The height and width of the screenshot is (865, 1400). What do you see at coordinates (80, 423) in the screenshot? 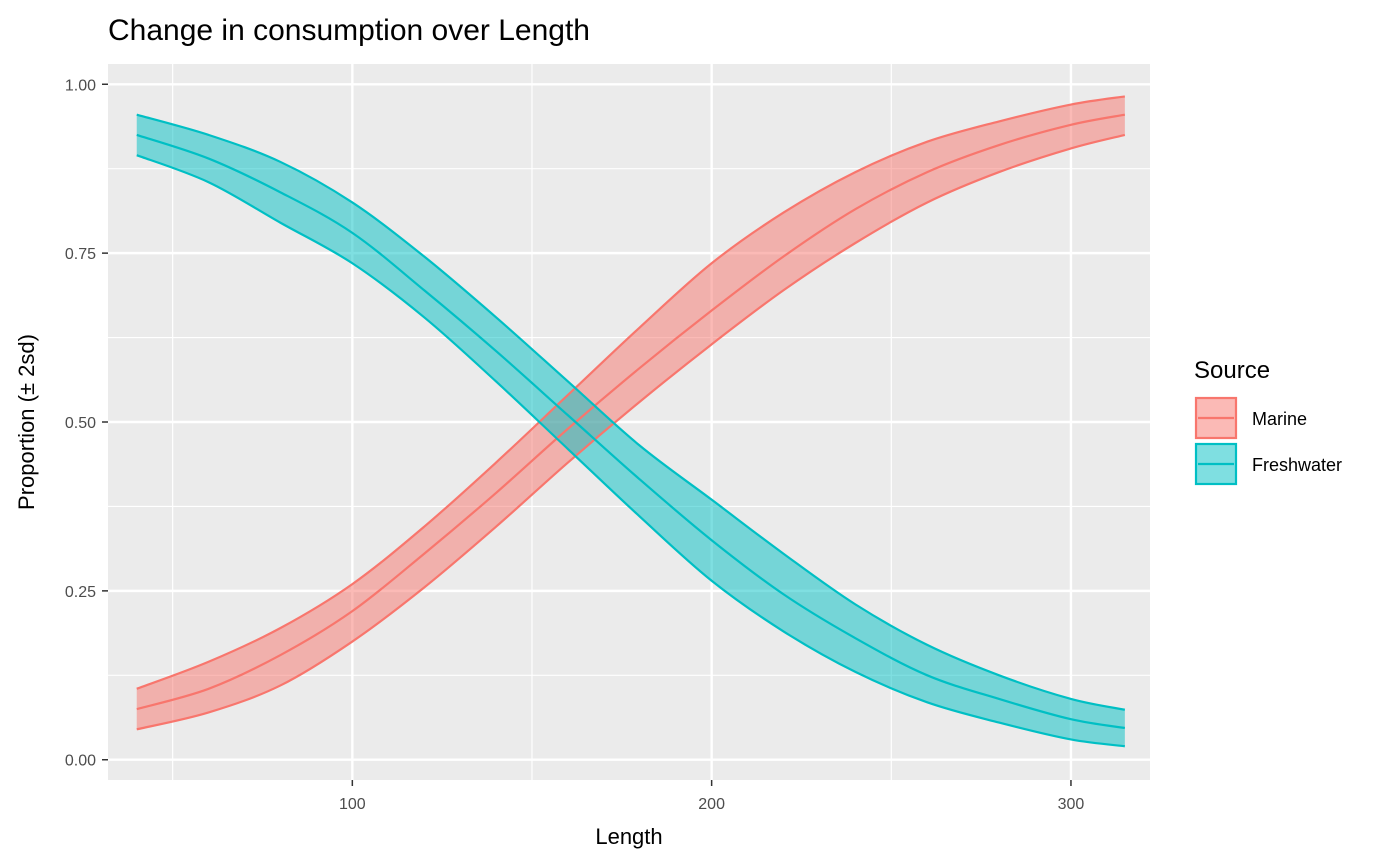
I see `y-tick-label: 0.50` at bounding box center [80, 423].